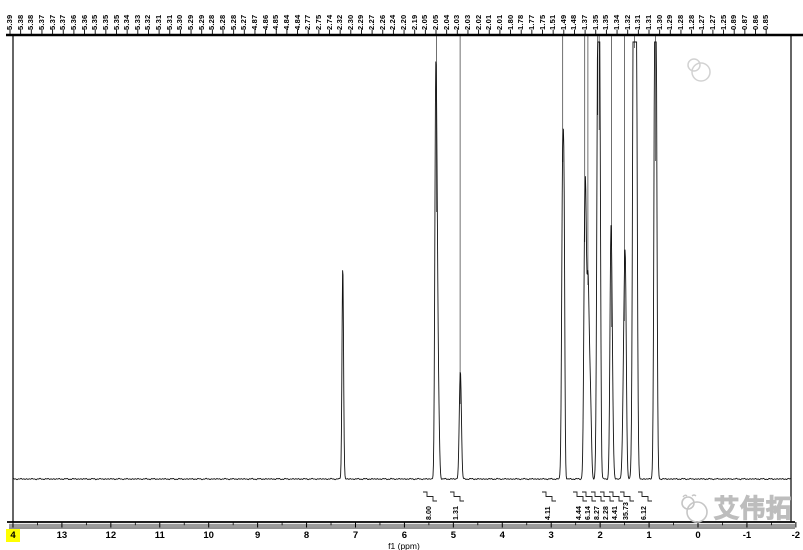 Image resolution: width=803 pixels, height=550 pixels. Describe the element at coordinates (579, 512) in the screenshot. I see `integral-value: 4.44` at that location.